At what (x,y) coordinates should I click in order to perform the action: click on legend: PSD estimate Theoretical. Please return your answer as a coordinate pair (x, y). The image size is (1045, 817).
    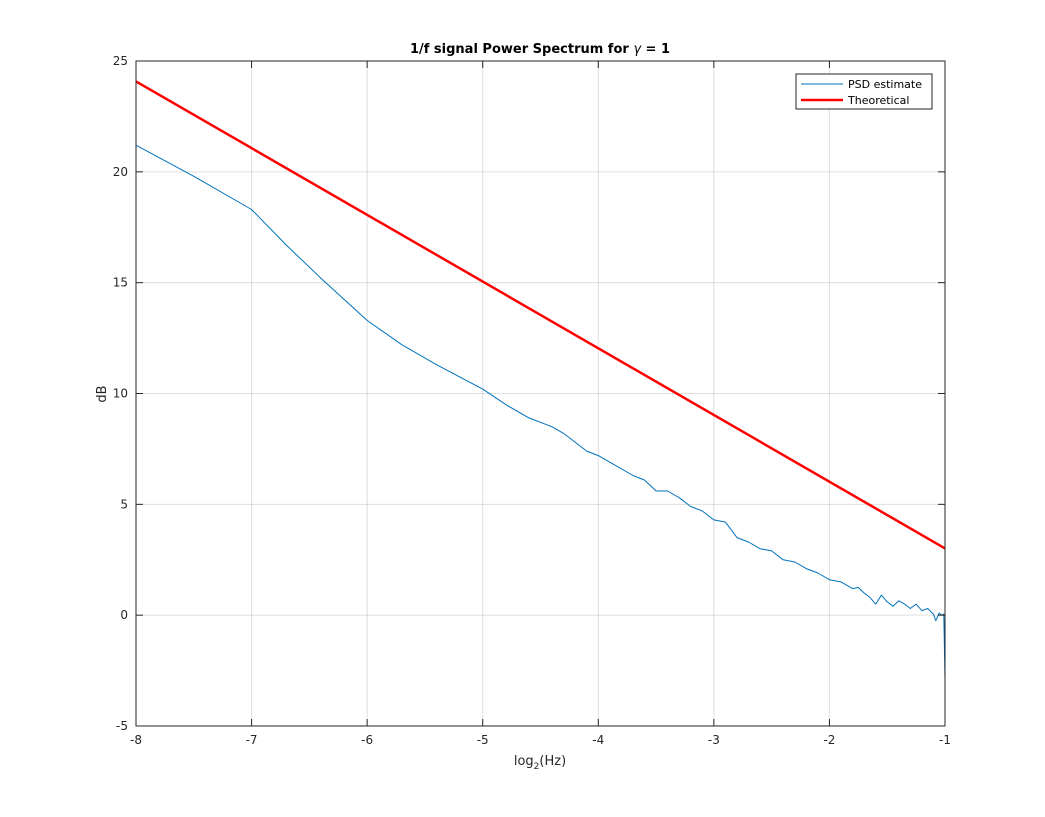
    Looking at the image, I should click on (864, 91).